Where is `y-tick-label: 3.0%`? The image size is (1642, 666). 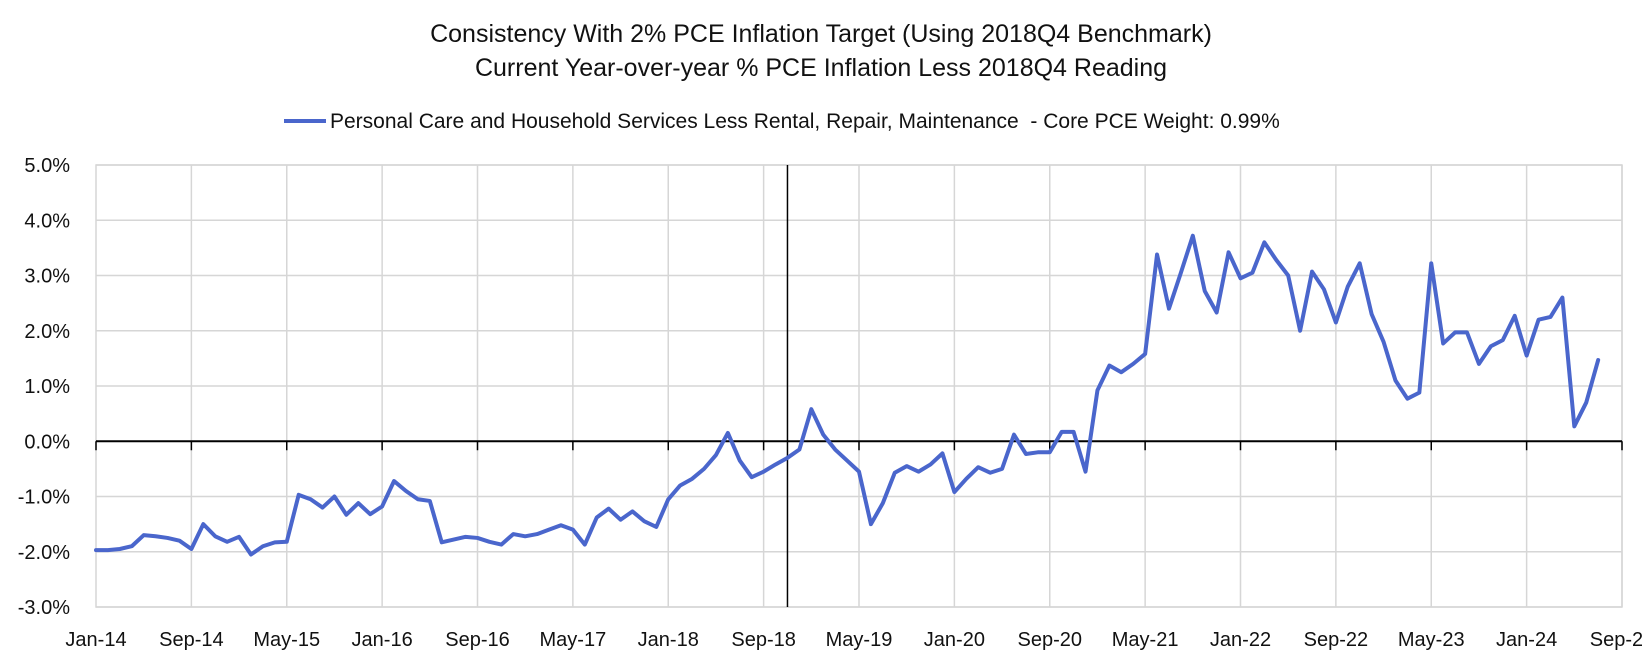 y-tick-label: 3.0% is located at coordinates (47, 277).